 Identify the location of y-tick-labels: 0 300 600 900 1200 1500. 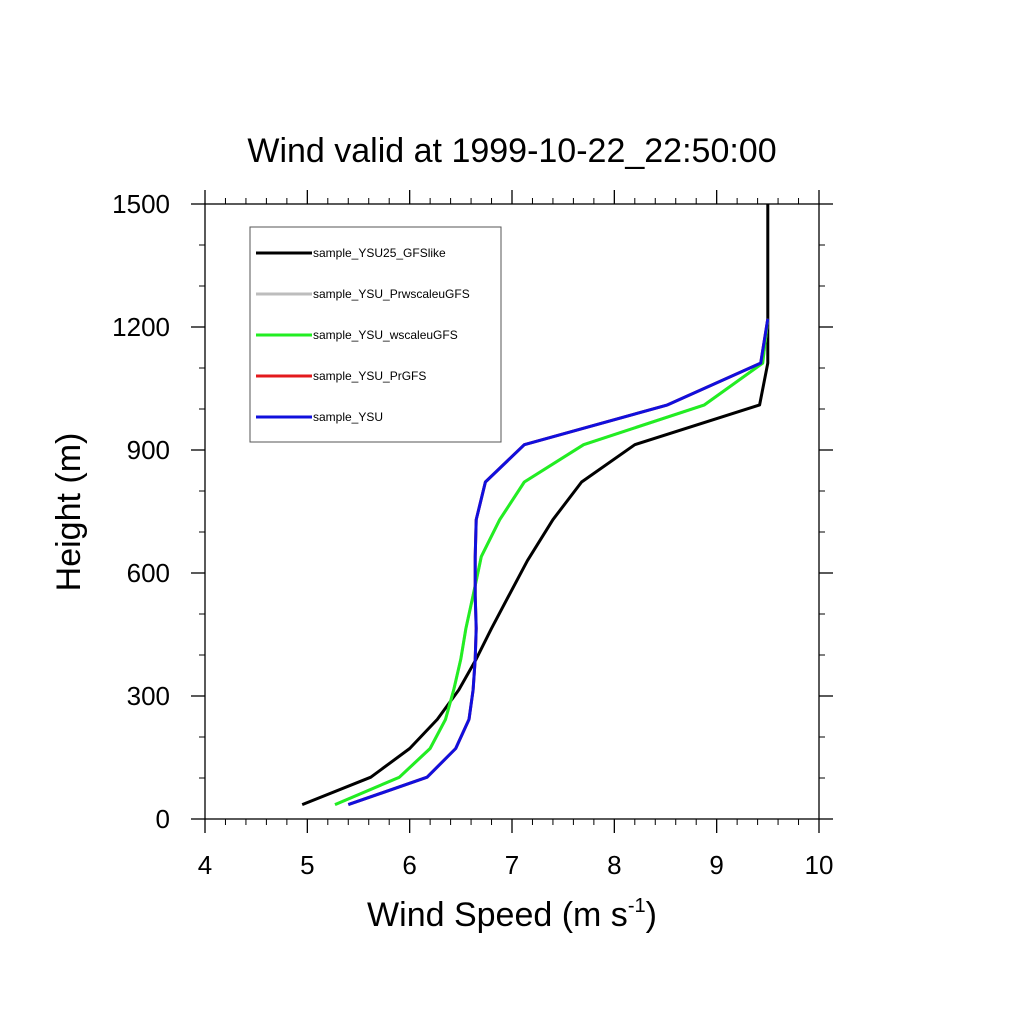
(141, 511).